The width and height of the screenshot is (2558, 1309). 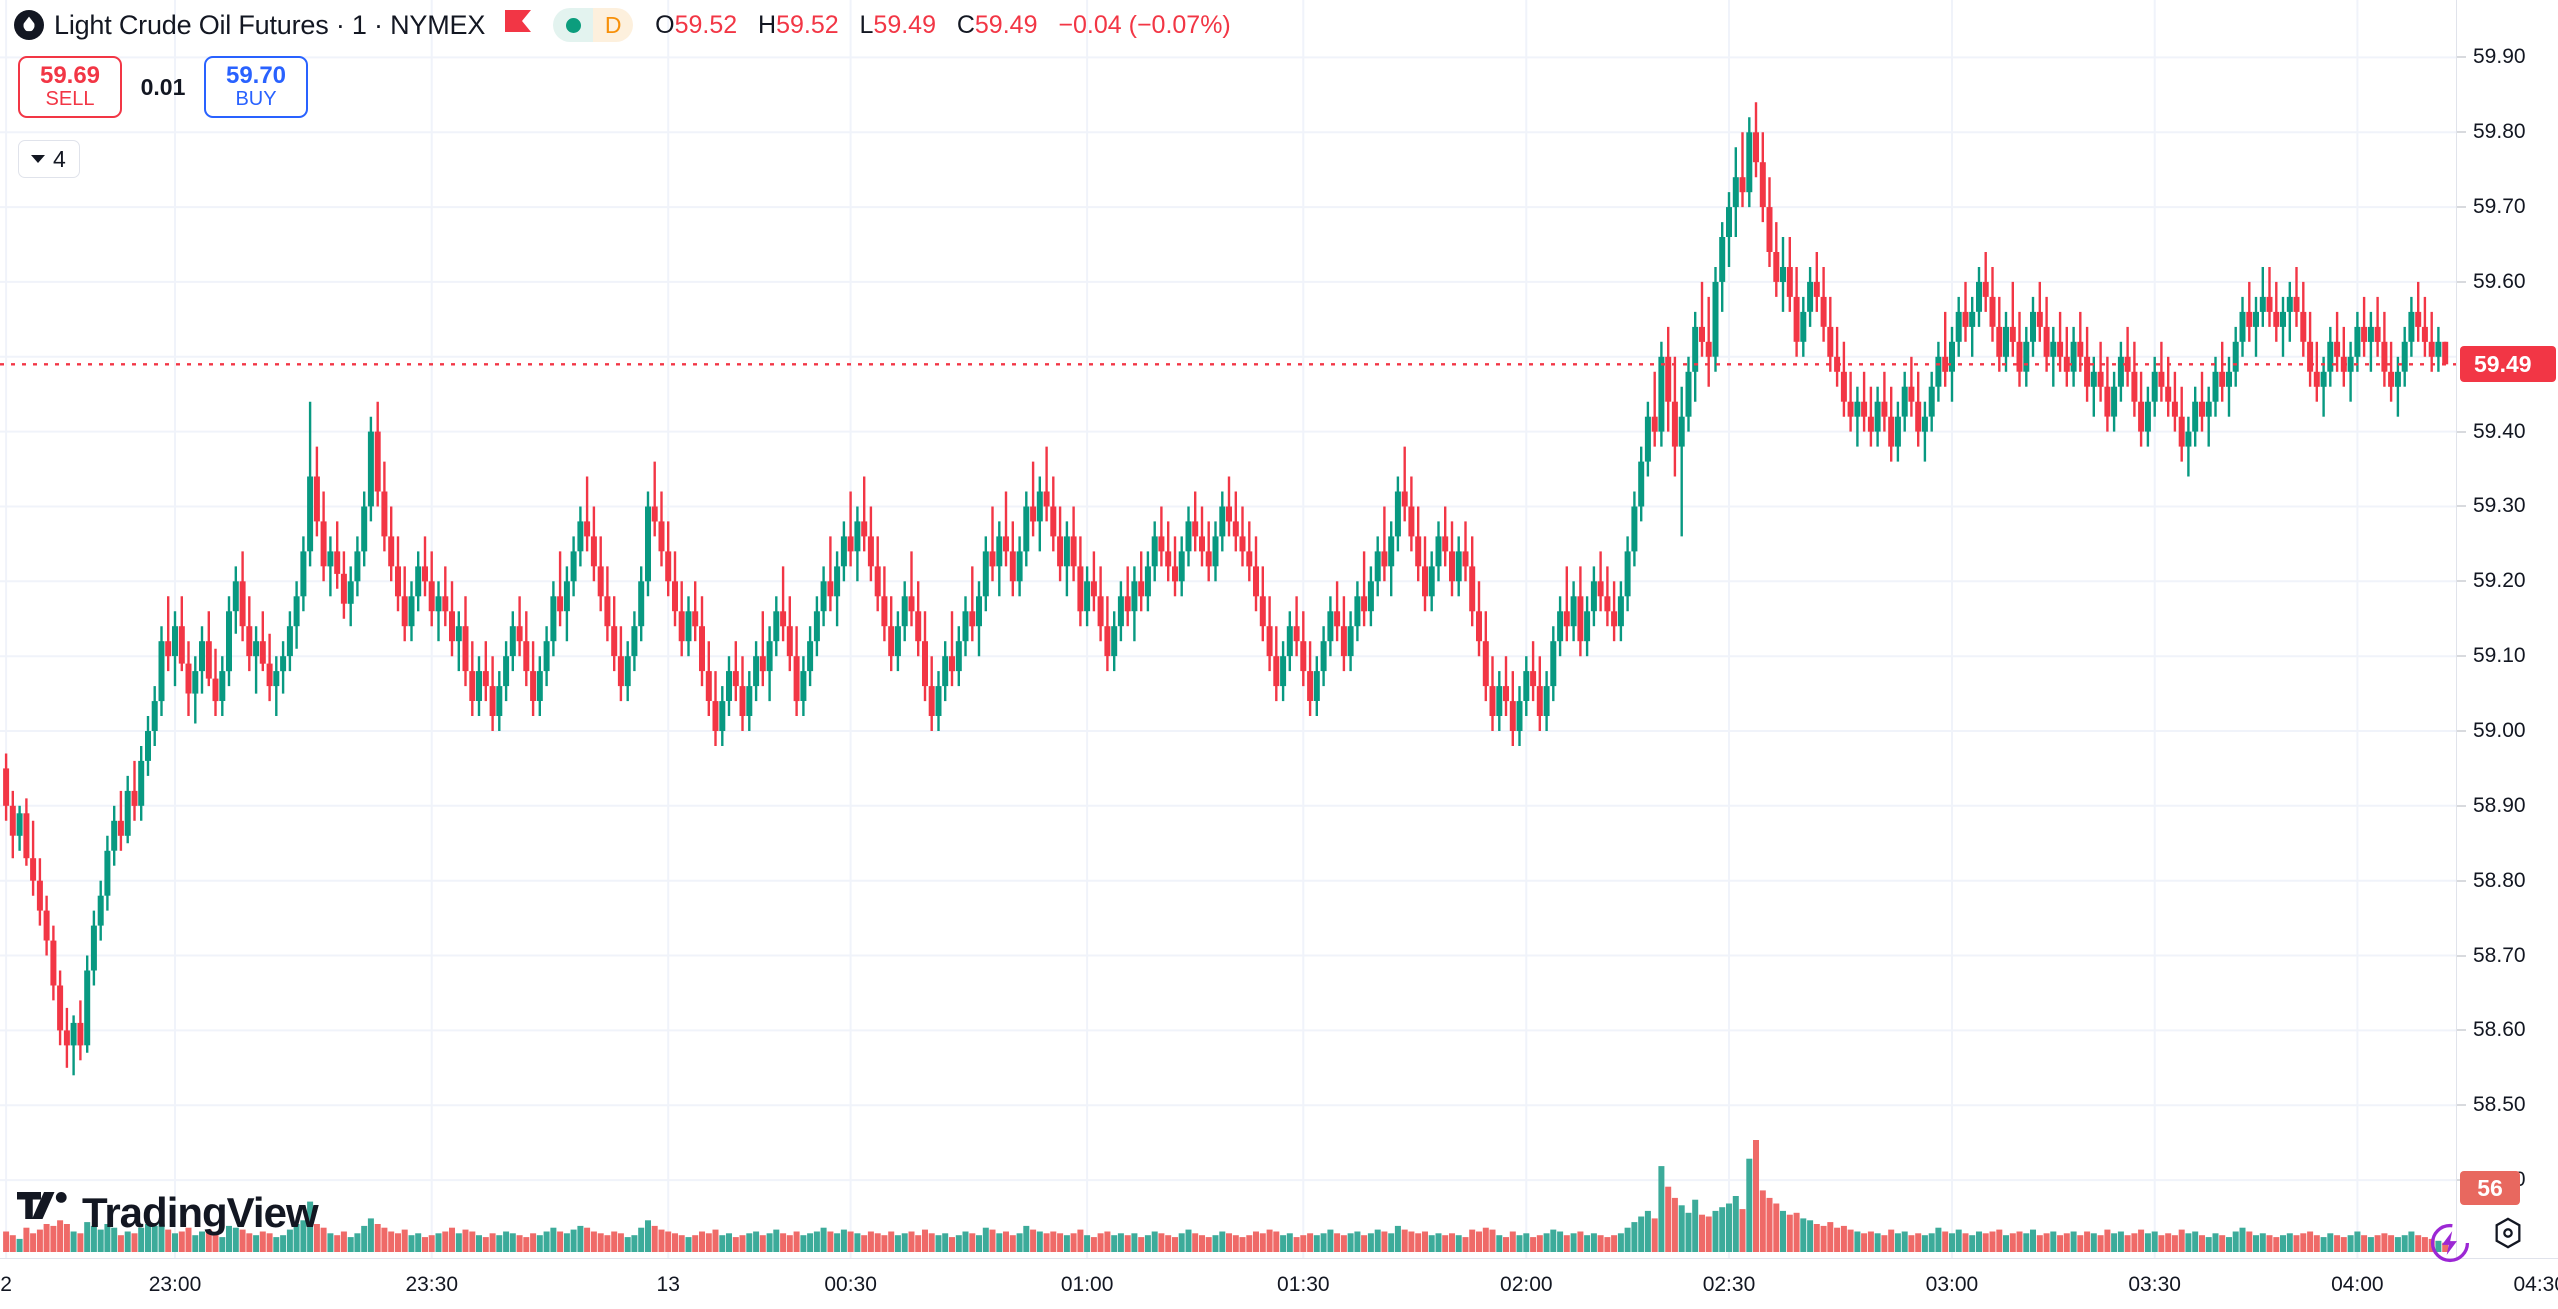 What do you see at coordinates (2499, 880) in the screenshot?
I see `price-tick-label: 58.80` at bounding box center [2499, 880].